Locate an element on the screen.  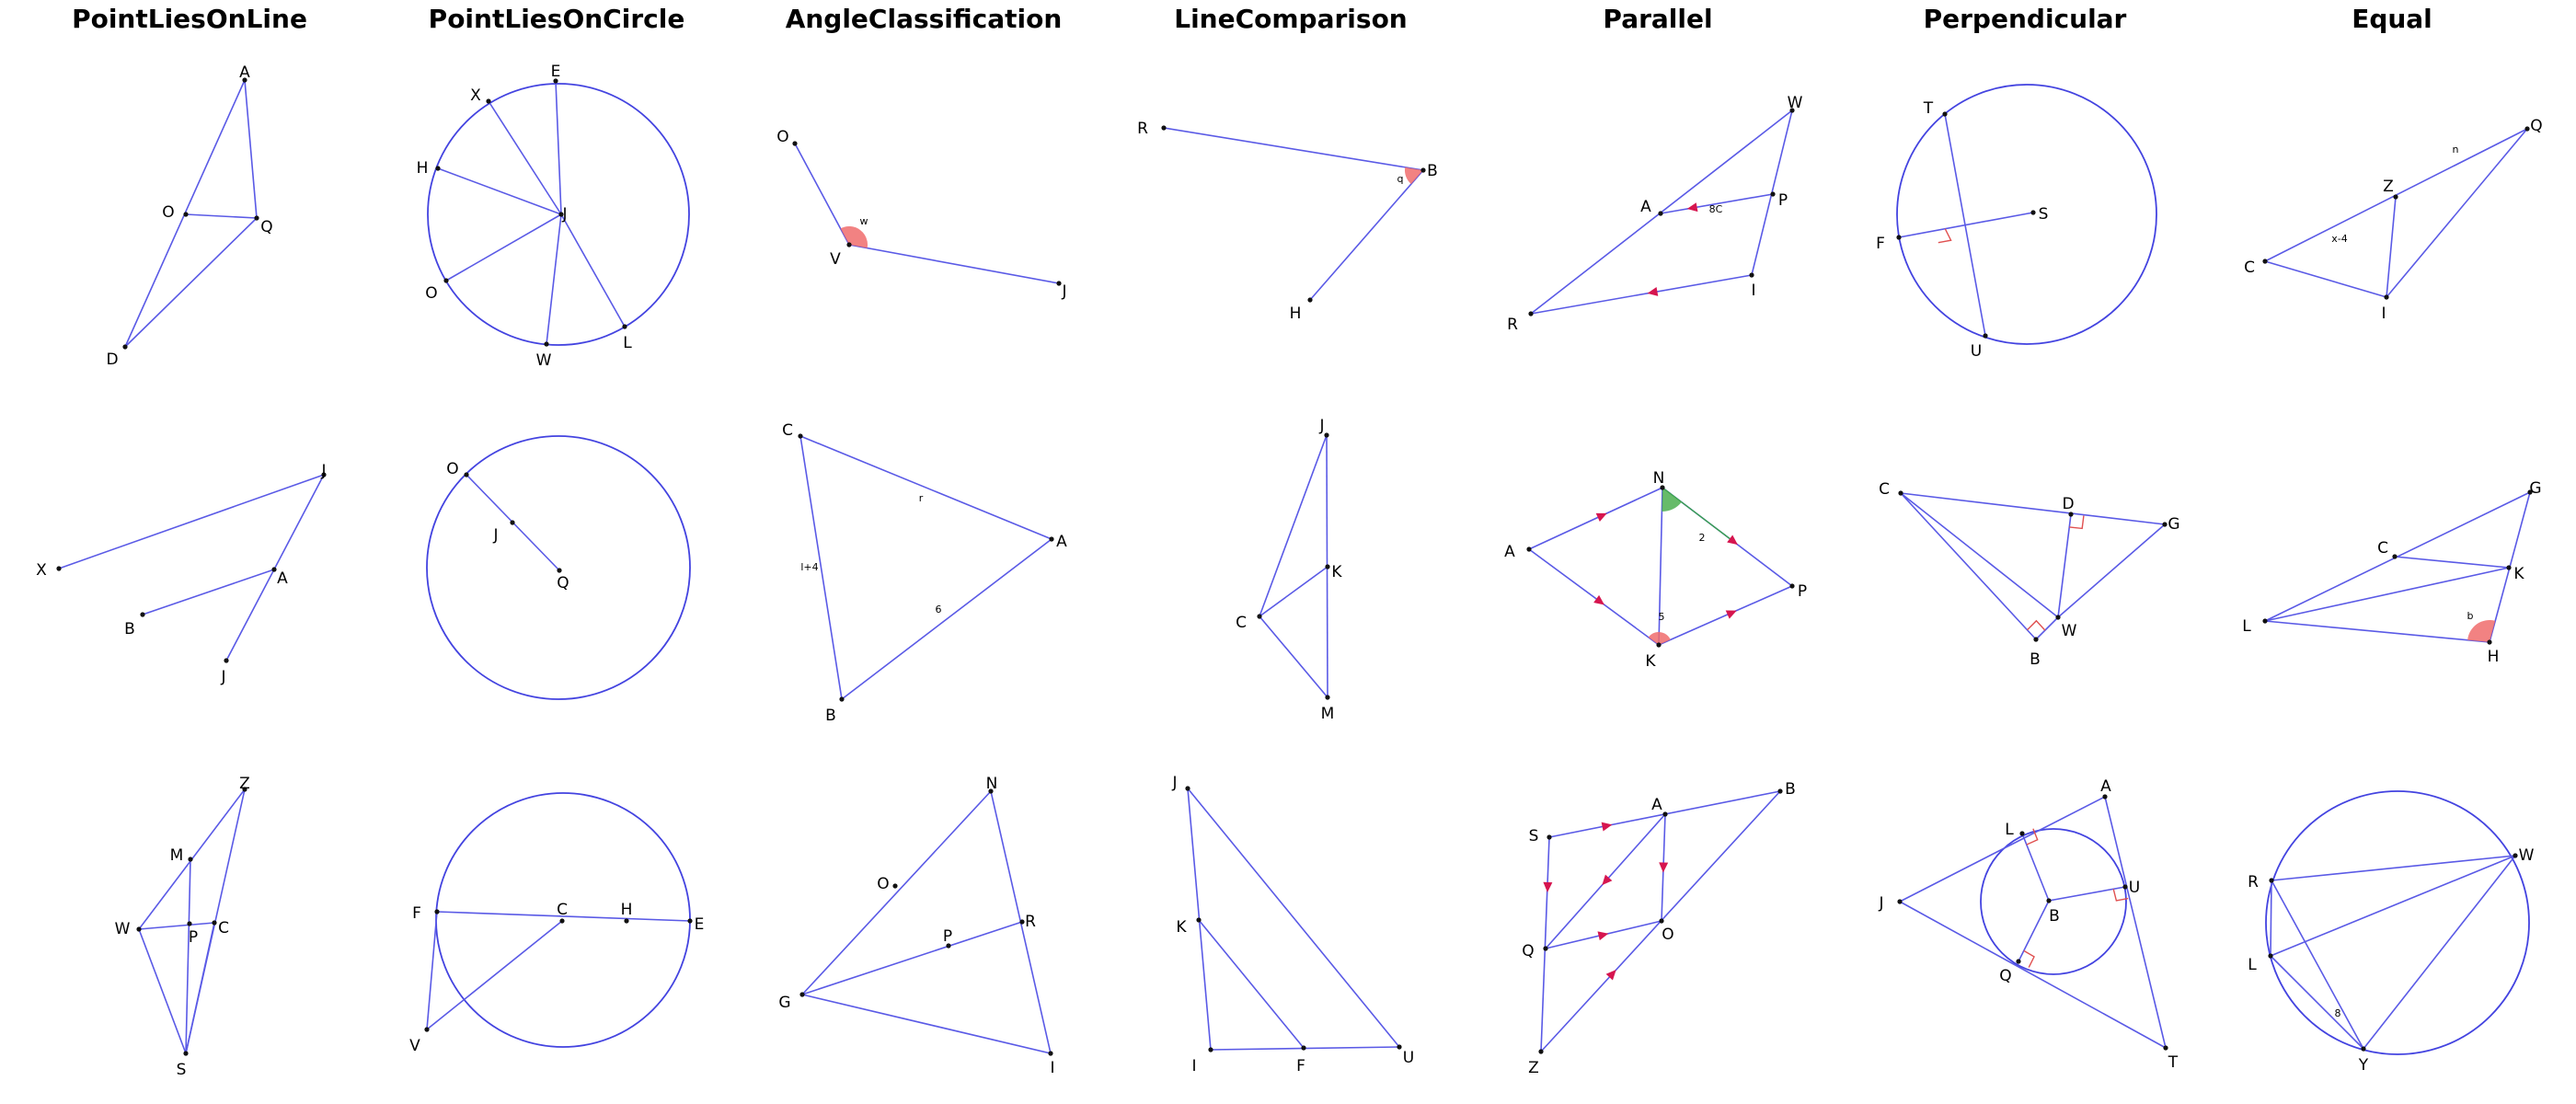
point-m is located at coordinates (190, 859).